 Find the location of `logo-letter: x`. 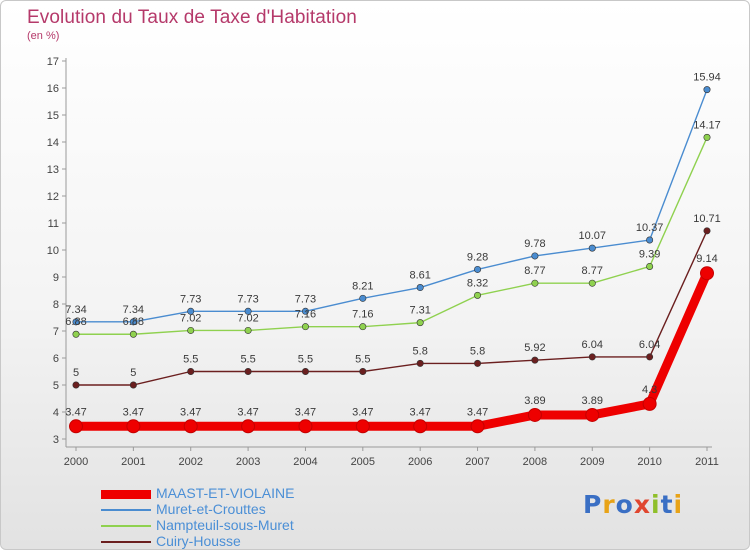

logo-letter: x is located at coordinates (642, 504).